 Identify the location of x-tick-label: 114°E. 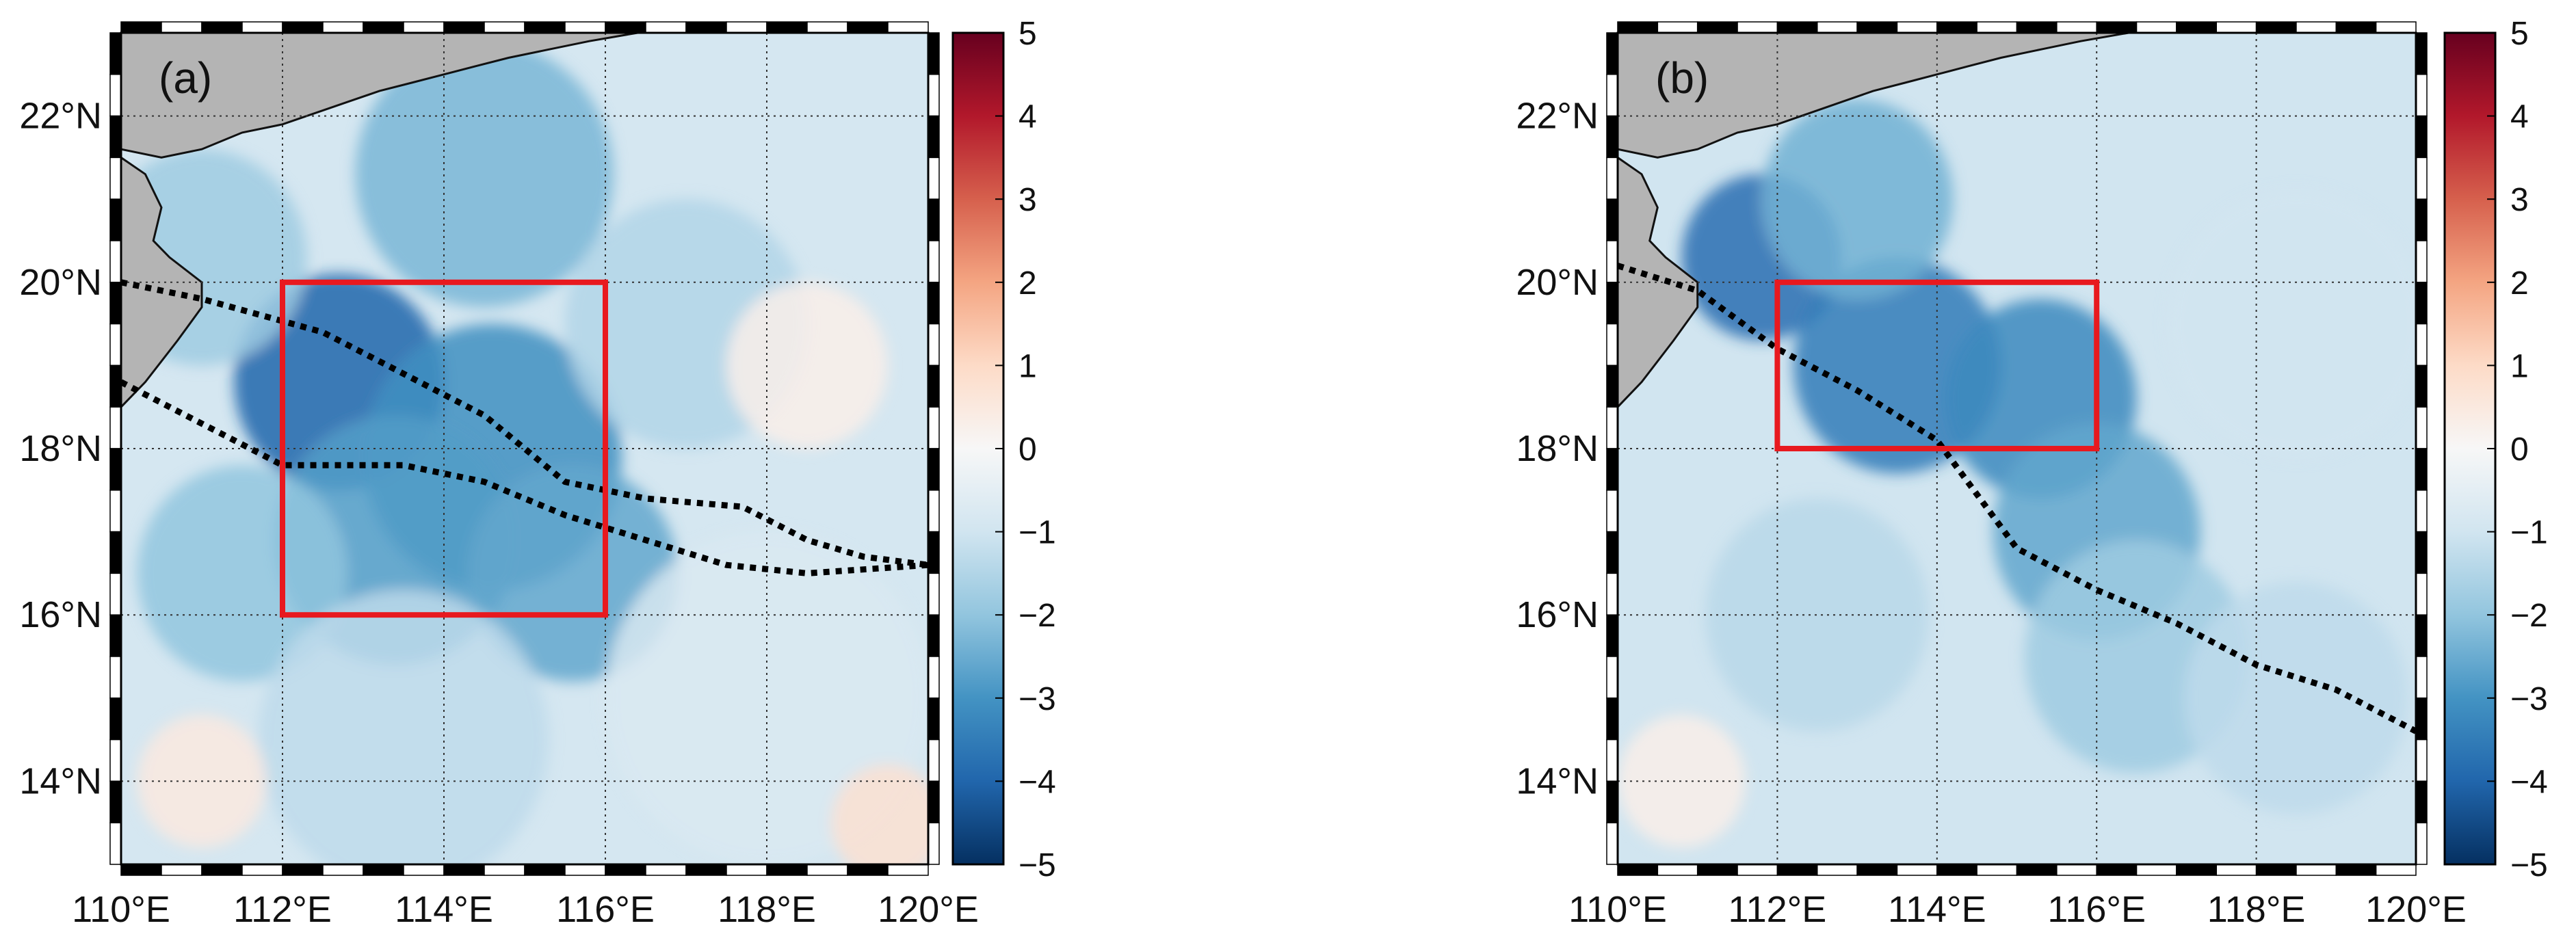
(444, 909).